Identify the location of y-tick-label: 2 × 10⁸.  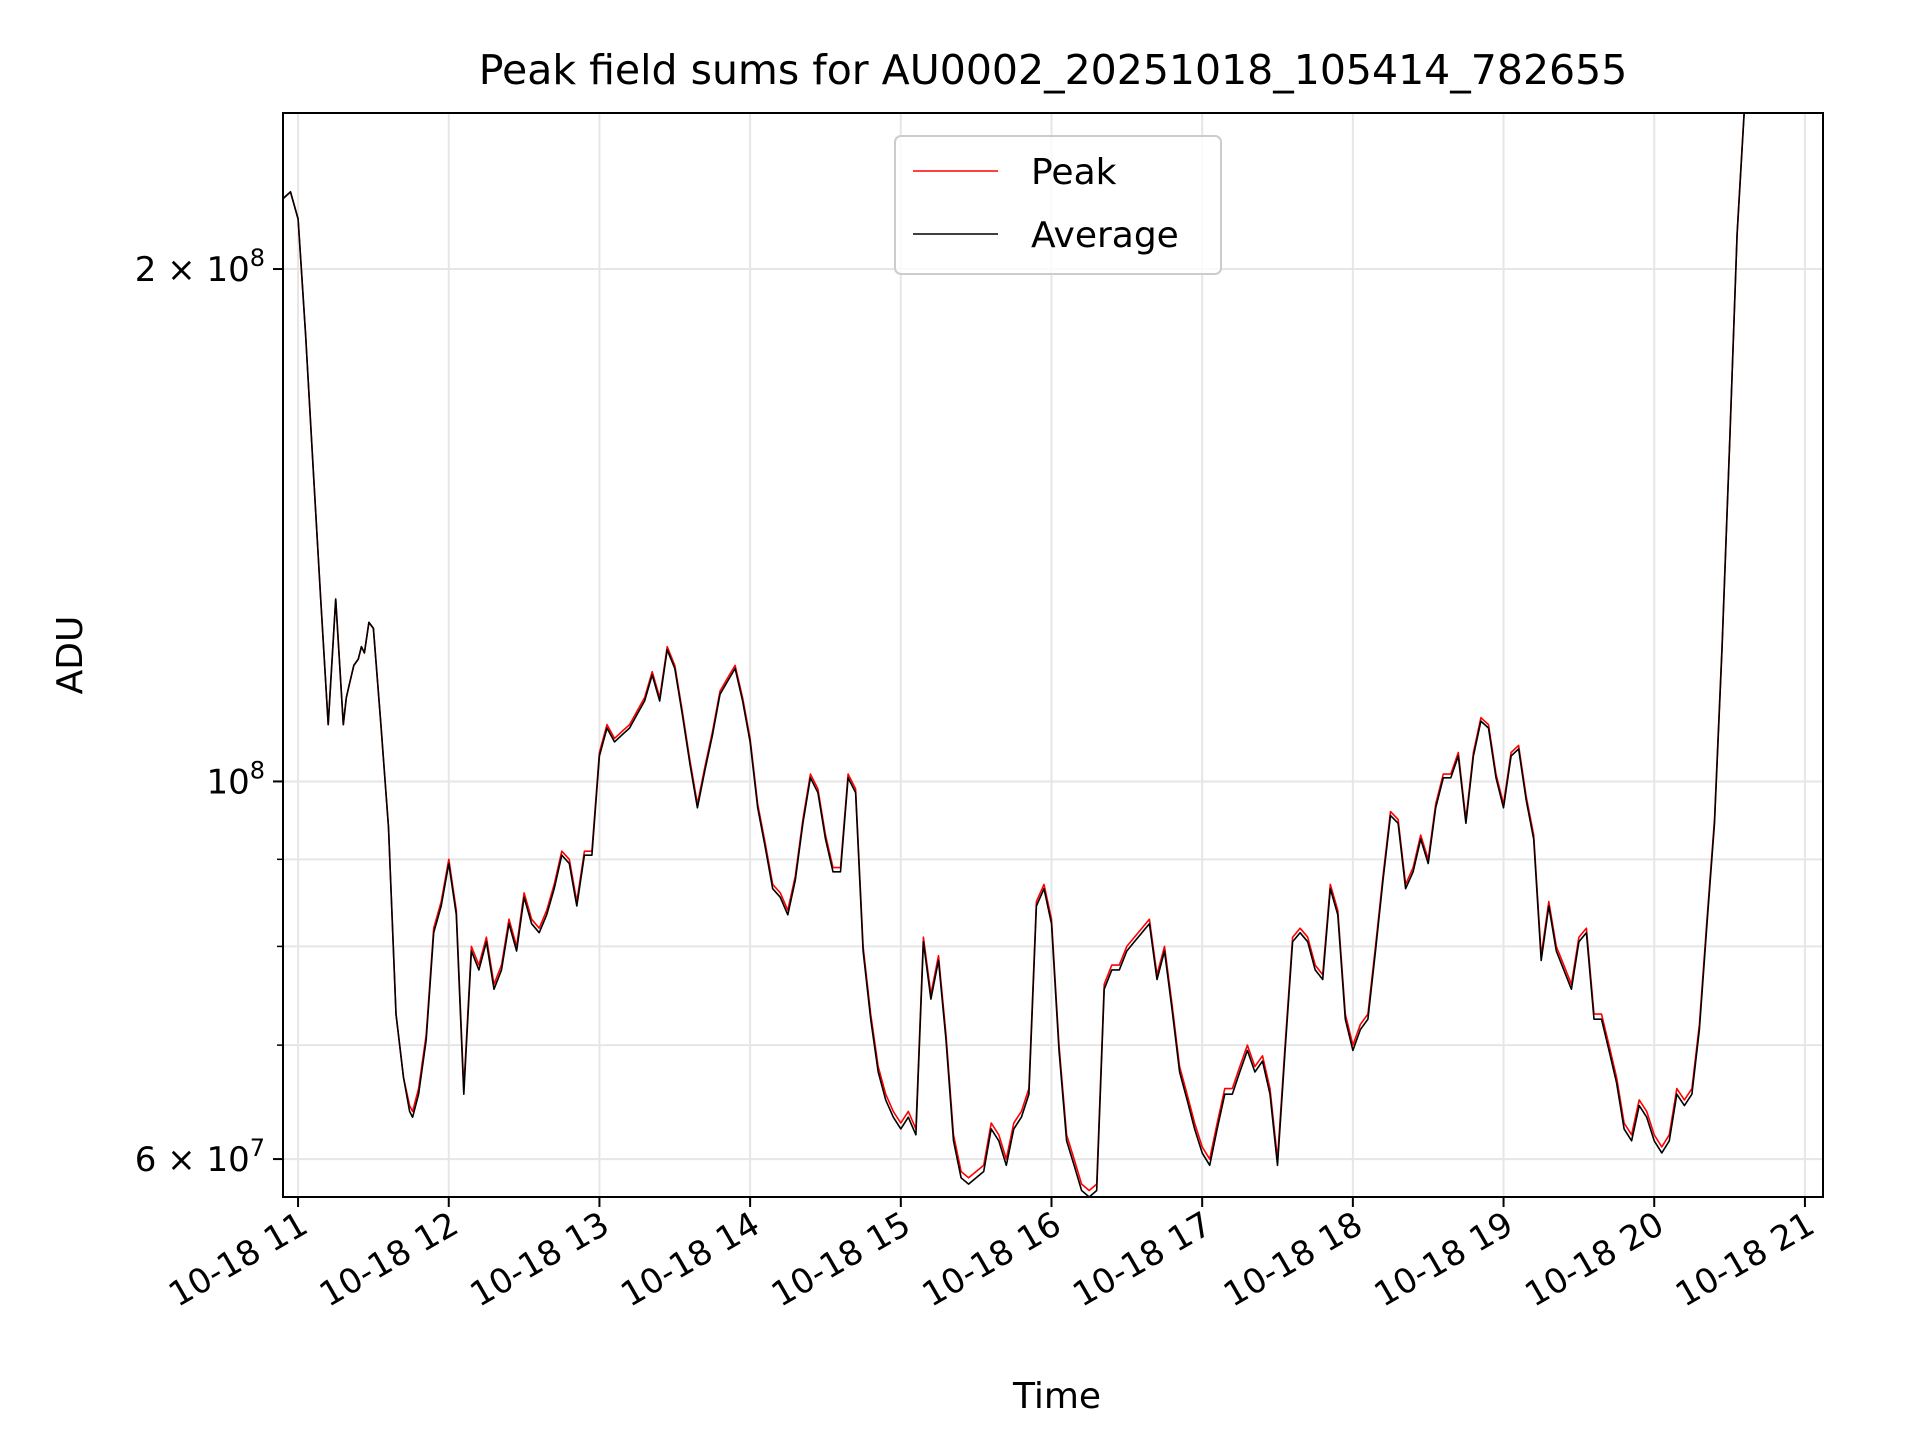
(200, 267).